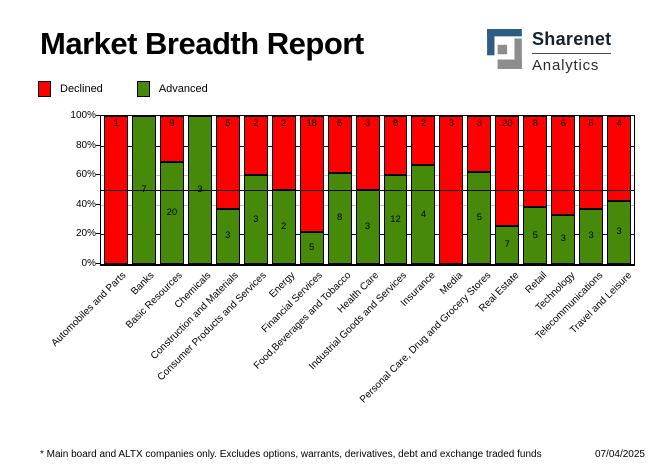 This screenshot has width=655, height=470. What do you see at coordinates (143, 89) in the screenshot?
I see `advanced-swatch-icon` at bounding box center [143, 89].